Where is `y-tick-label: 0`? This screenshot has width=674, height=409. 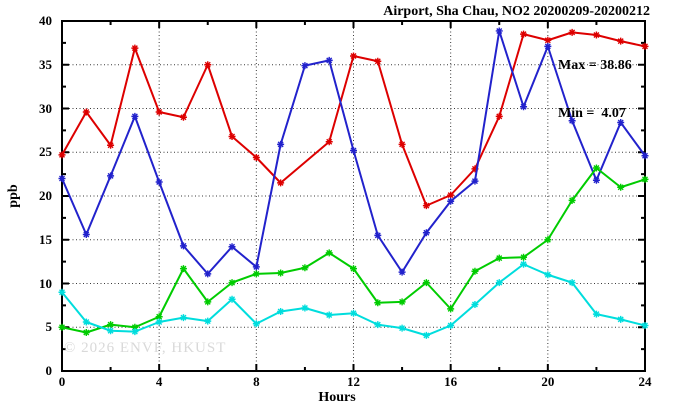
y-tick-label: 0 is located at coordinates (49, 370).